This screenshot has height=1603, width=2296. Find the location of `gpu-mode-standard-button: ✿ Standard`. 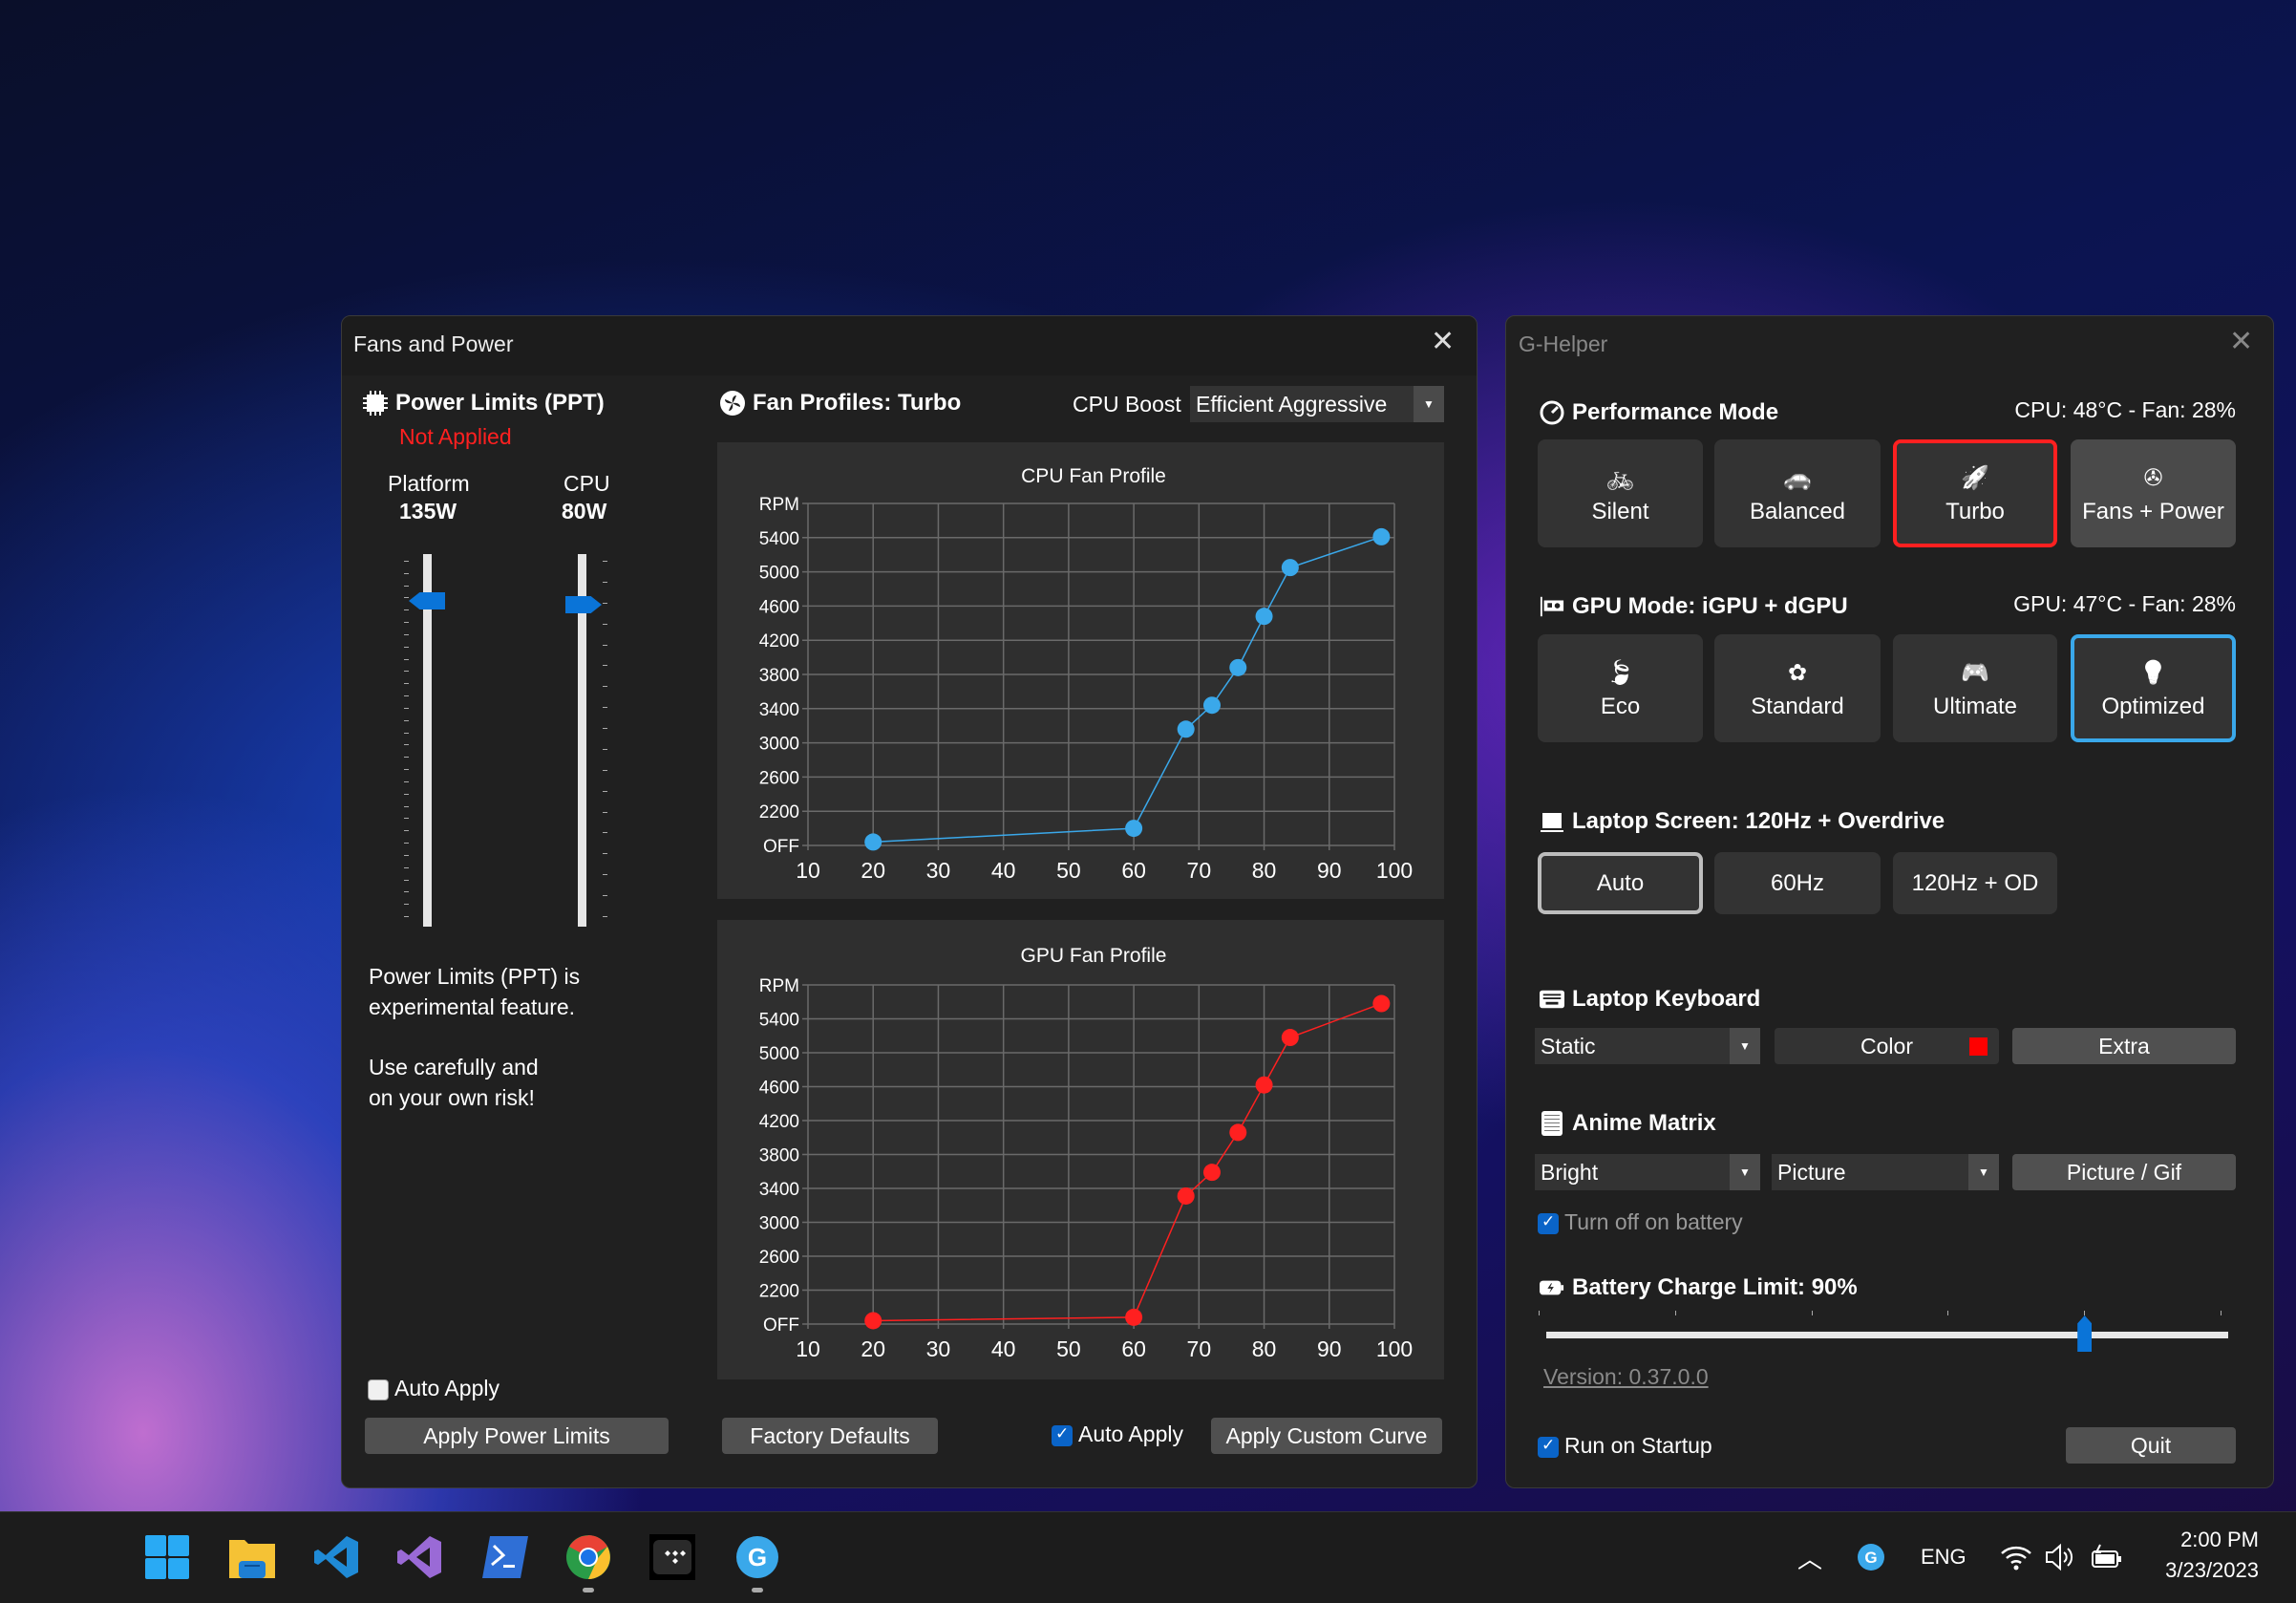

gpu-mode-standard-button: ✿ Standard is located at coordinates (1797, 688).